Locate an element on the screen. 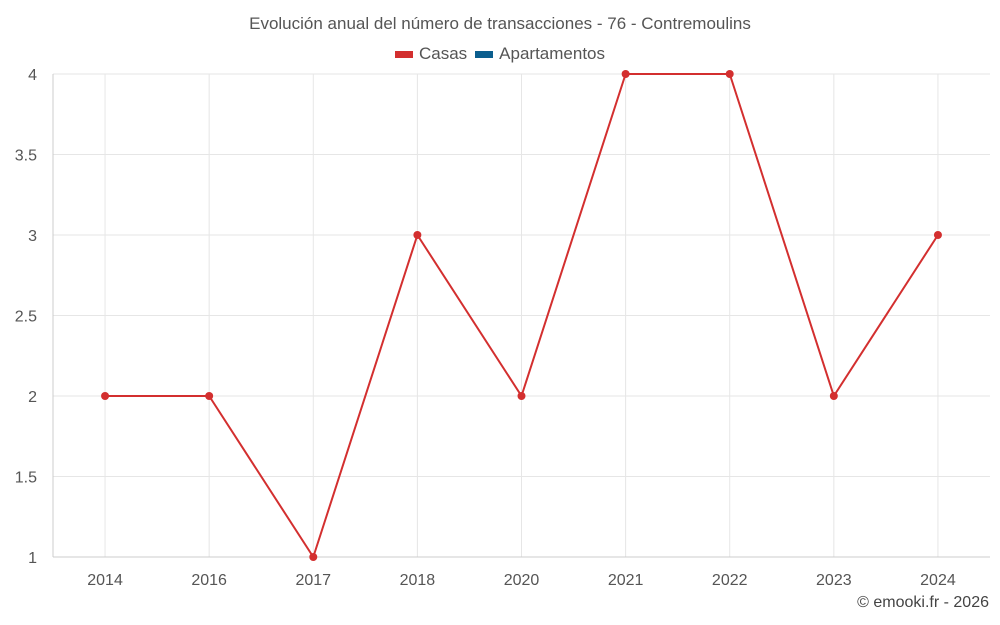 This screenshot has height=625, width=1000. x-tick-label: 2018 is located at coordinates (418, 580).